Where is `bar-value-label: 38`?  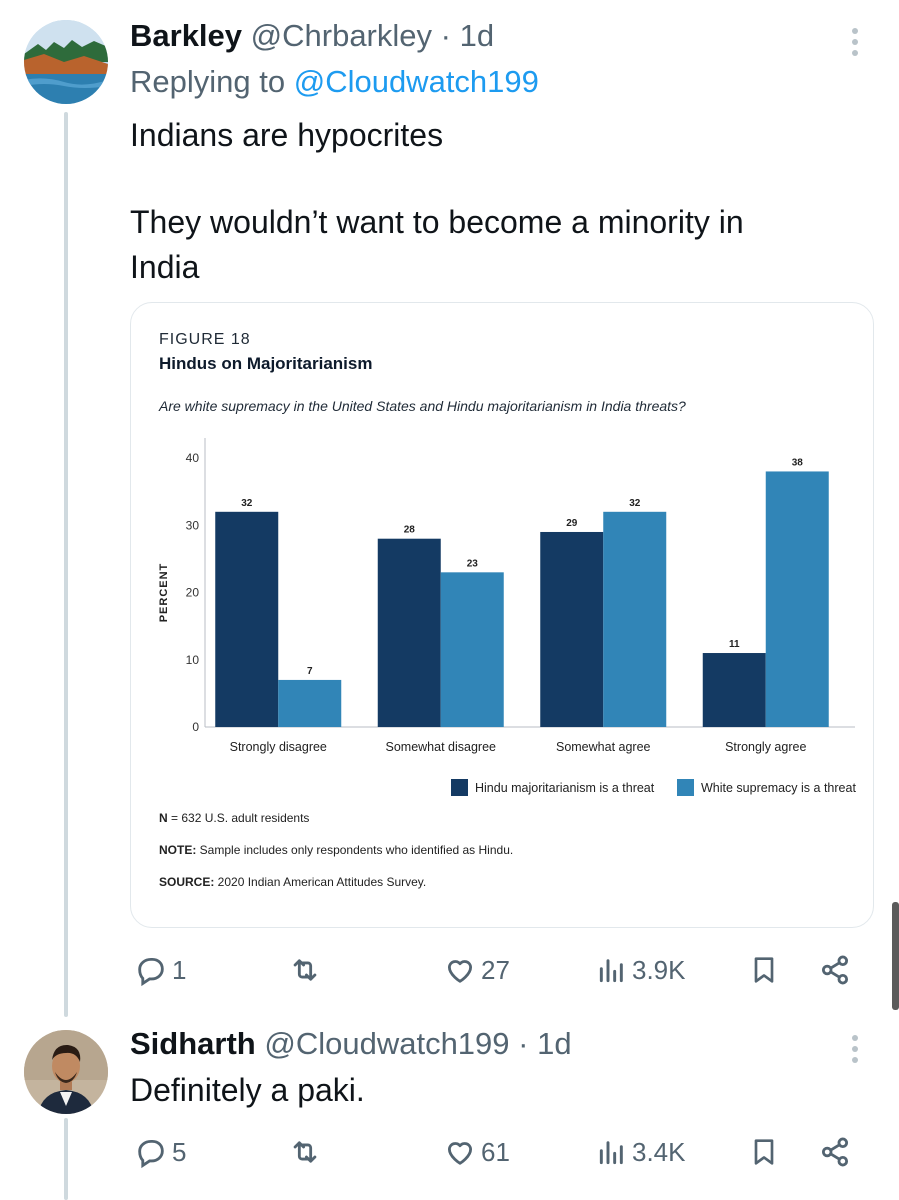
bar-value-label: 38 is located at coordinates (798, 462).